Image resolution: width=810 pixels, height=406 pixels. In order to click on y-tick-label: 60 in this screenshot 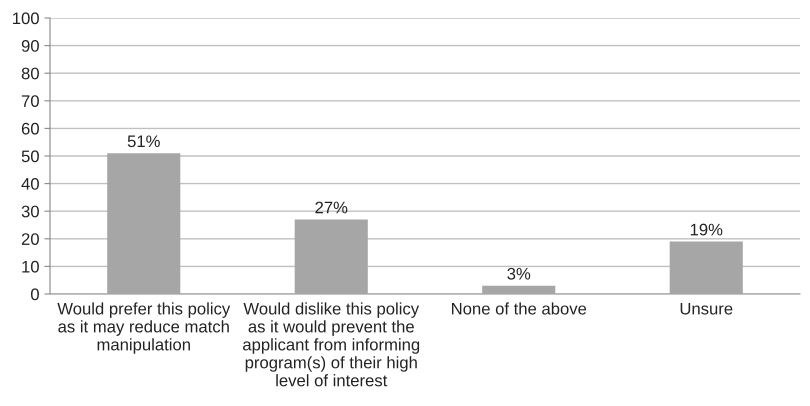, I will do `click(30, 128)`.